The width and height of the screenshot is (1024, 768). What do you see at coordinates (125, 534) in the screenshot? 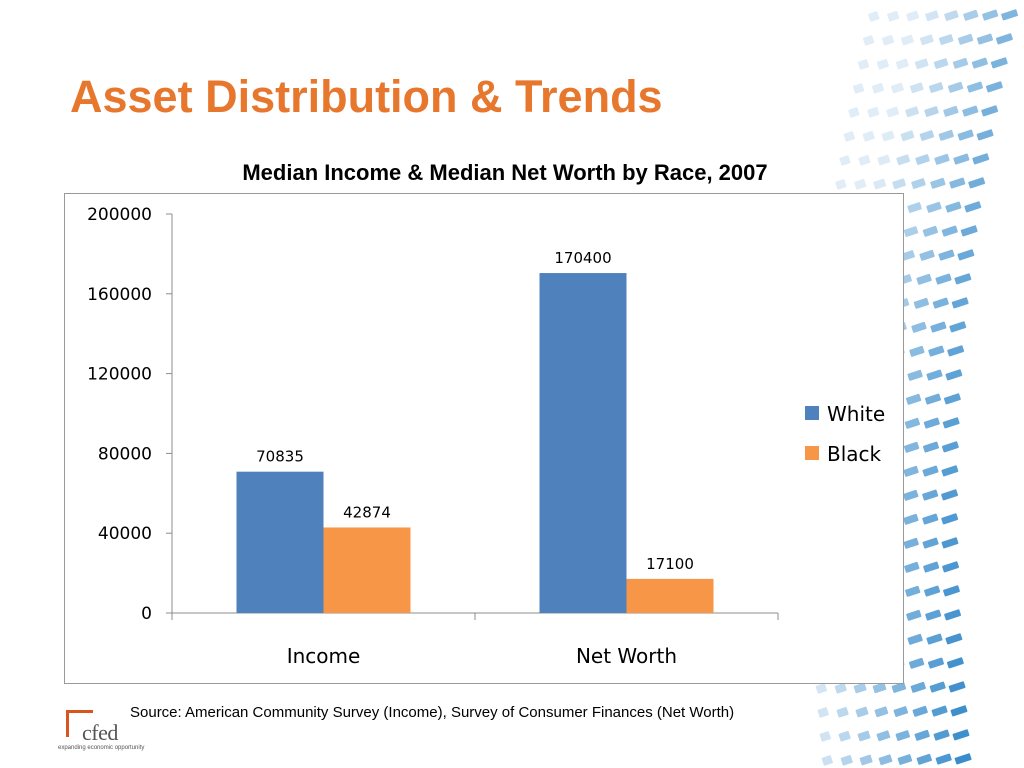
I see `y-tick-label: 40000` at bounding box center [125, 534].